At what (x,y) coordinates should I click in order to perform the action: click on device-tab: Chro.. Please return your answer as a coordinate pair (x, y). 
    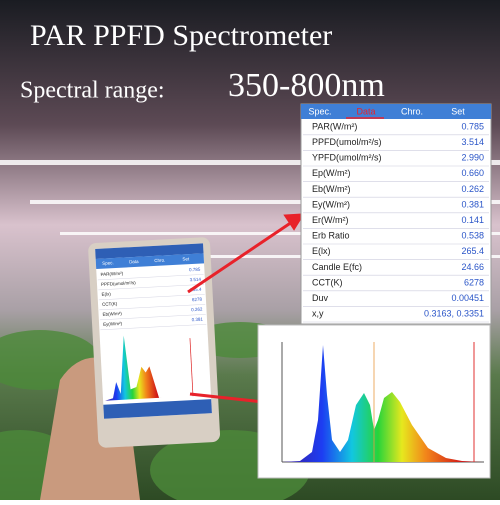
    Looking at the image, I should click on (159, 261).